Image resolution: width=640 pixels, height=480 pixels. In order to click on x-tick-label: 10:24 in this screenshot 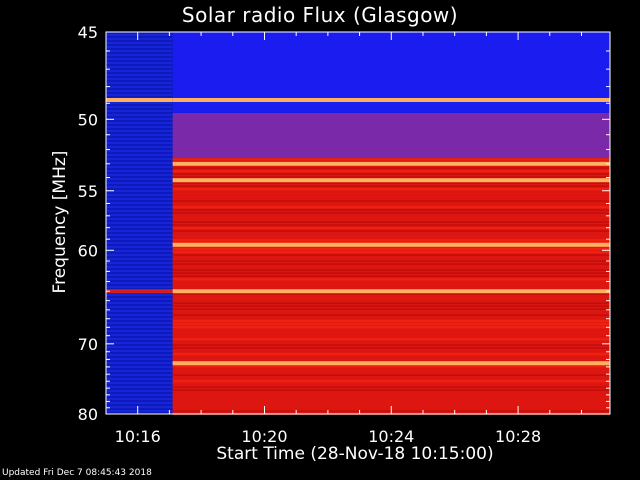, I will do `click(391, 436)`.